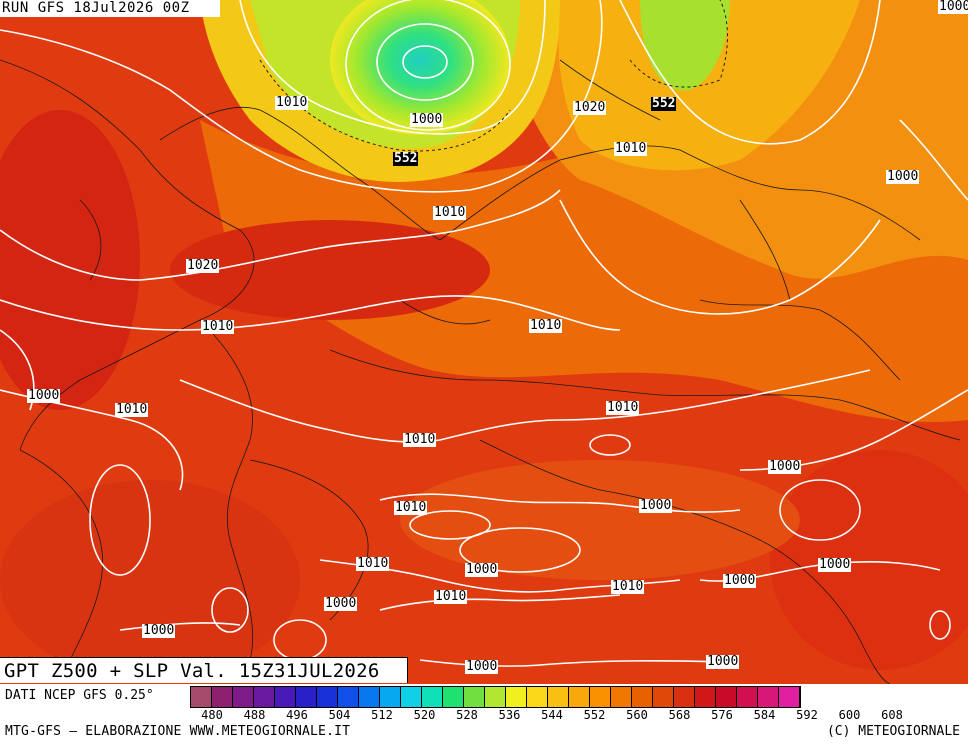 This screenshot has width=968, height=745. I want to click on legend-tick-label: 520, so click(424, 715).